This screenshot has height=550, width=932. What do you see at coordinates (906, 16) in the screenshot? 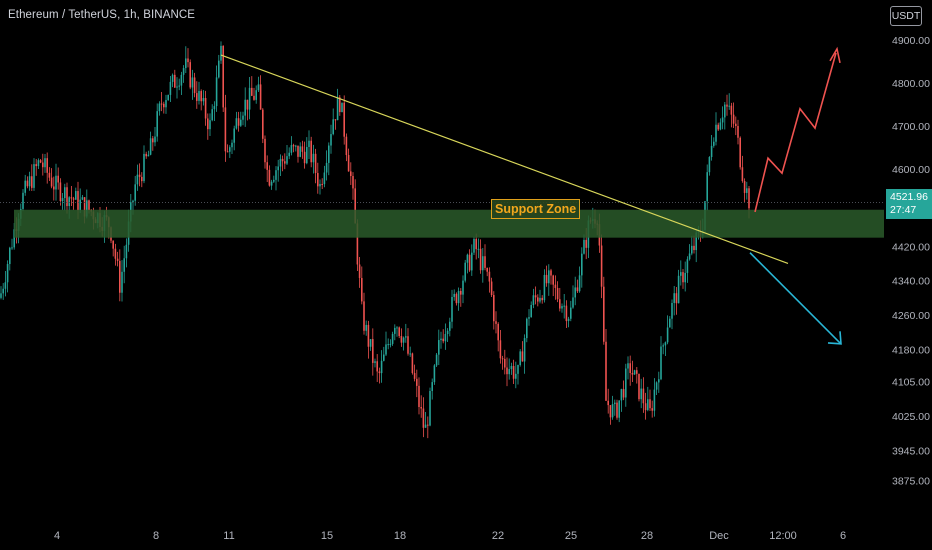
I see `currency-button: USDT` at bounding box center [906, 16].